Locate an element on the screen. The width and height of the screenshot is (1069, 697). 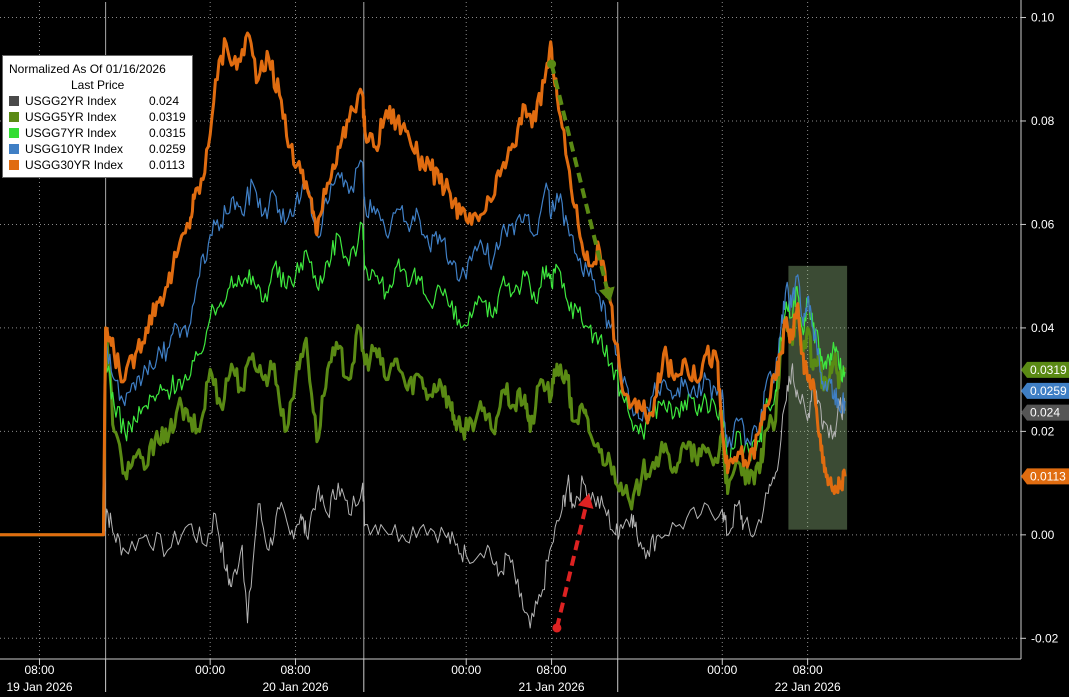
legend-last-value: 0.0113 is located at coordinates (167, 165).